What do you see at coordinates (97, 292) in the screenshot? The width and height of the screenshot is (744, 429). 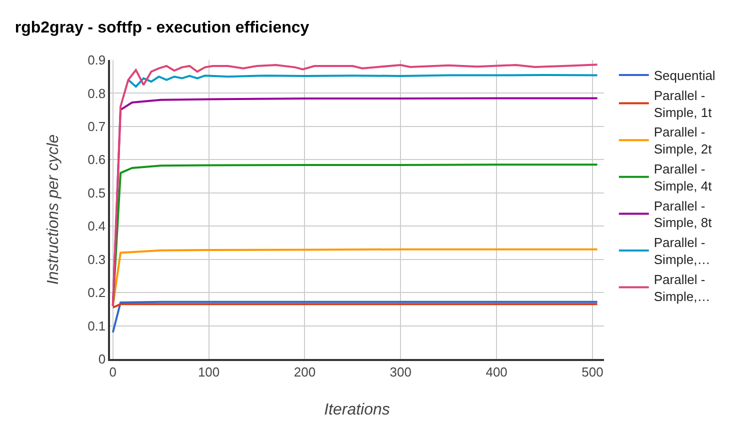 I see `y-tick-label: 0.2` at bounding box center [97, 292].